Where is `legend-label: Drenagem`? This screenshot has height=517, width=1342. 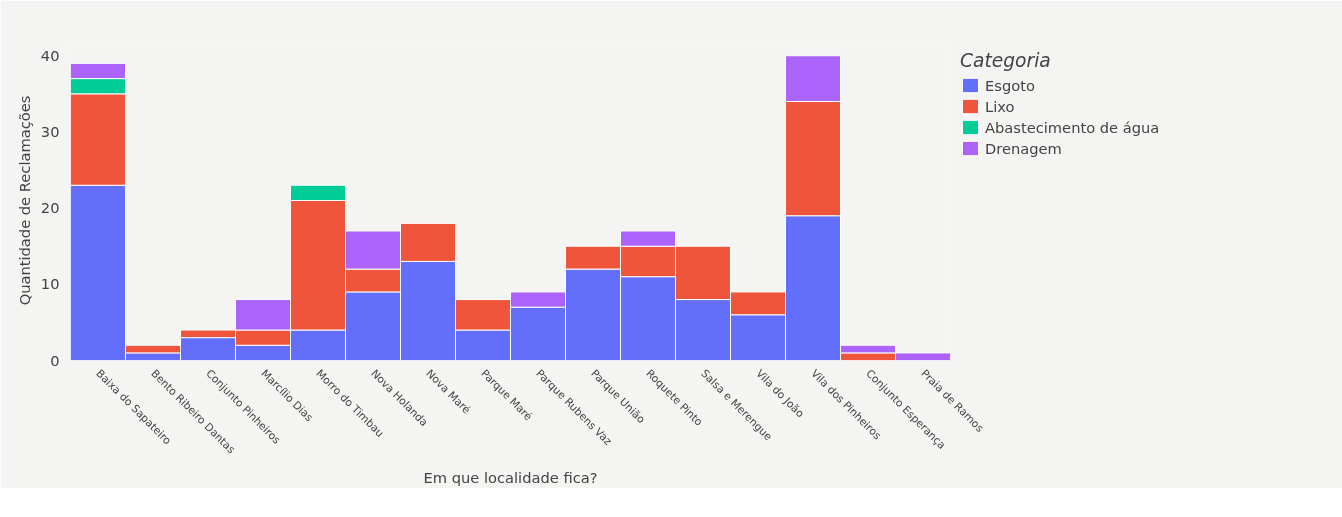
legend-label: Drenagem is located at coordinates (1023, 148).